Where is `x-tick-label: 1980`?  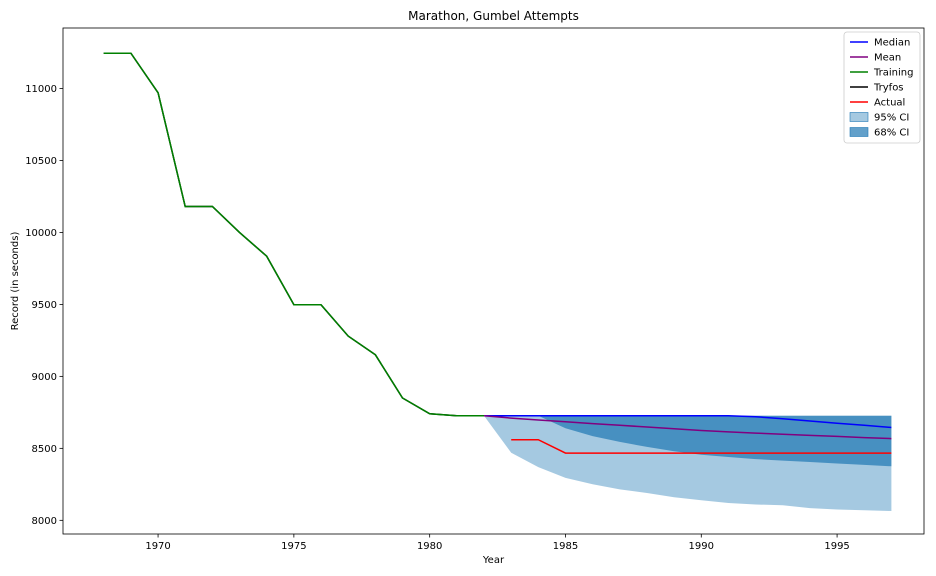
x-tick-label: 1980 is located at coordinates (429, 546).